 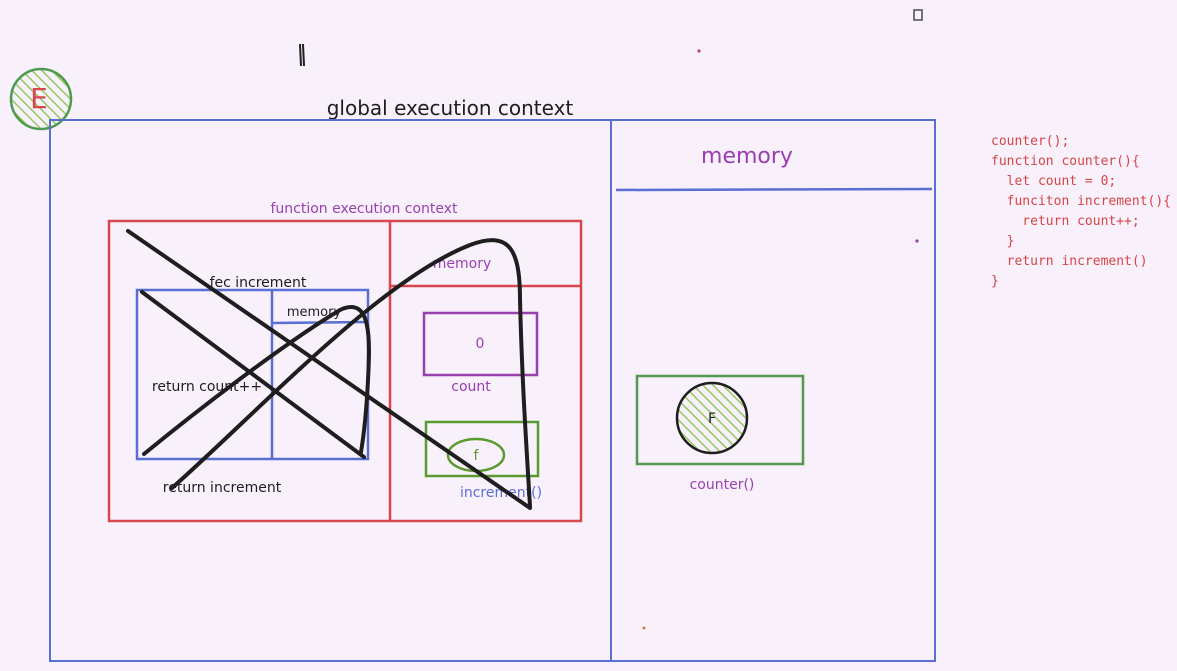 What do you see at coordinates (722, 485) in the screenshot?
I see `counter-label: counter()` at bounding box center [722, 485].